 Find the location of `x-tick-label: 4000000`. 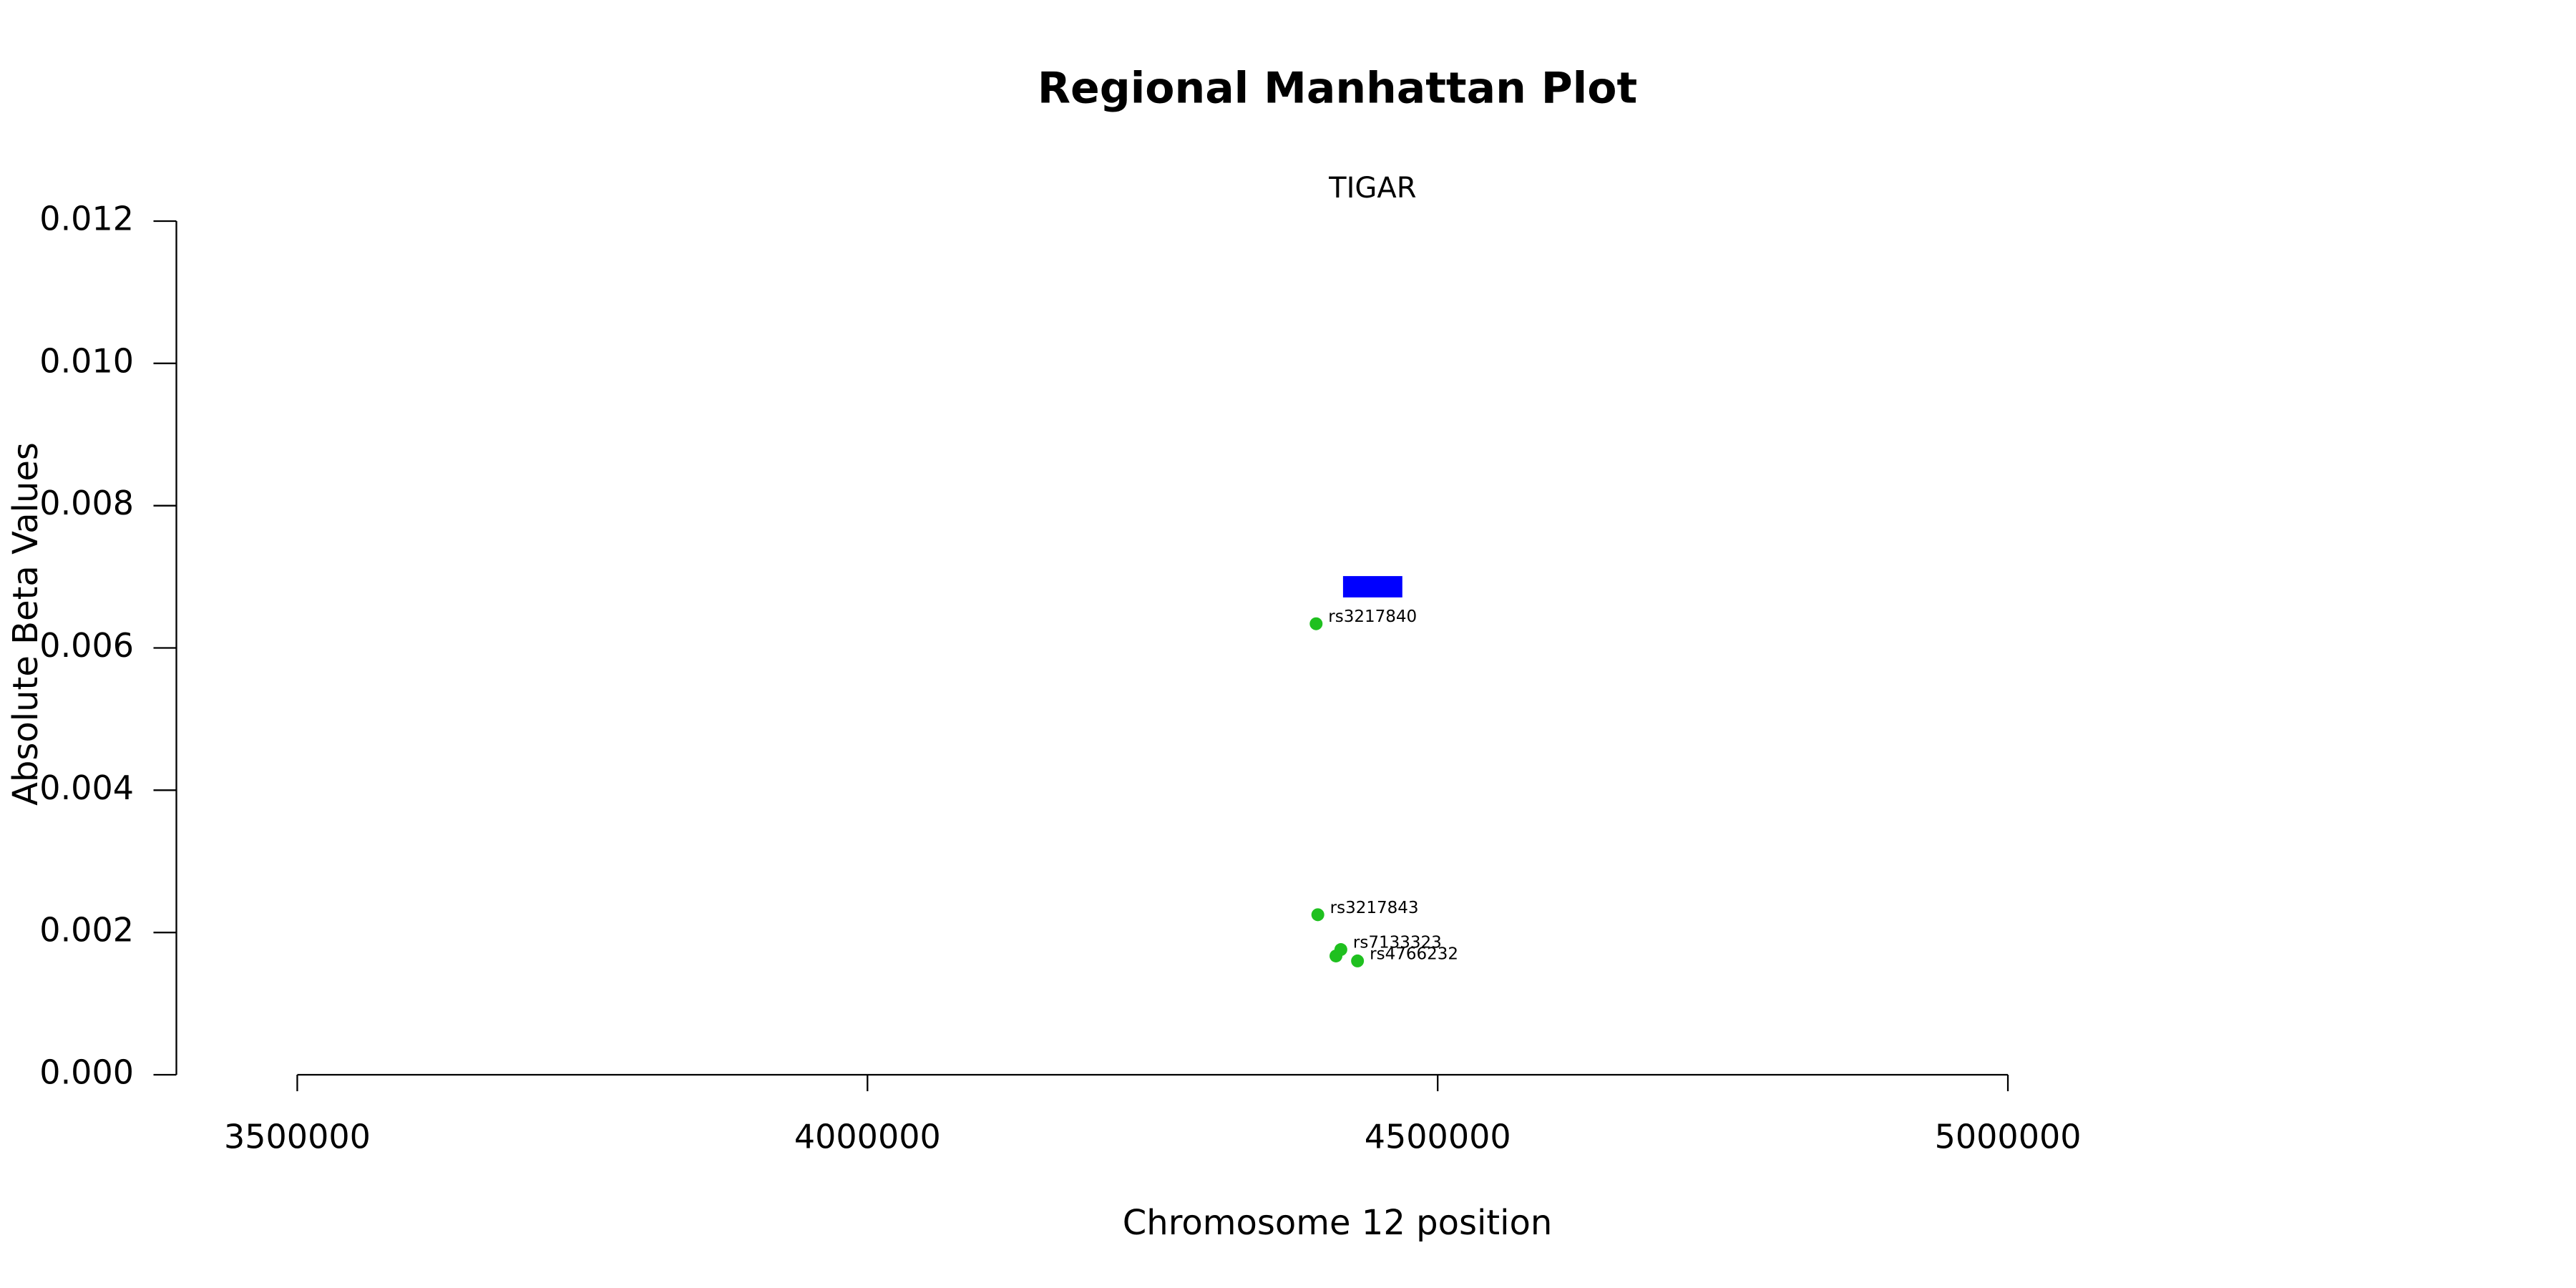

x-tick-label: 4000000 is located at coordinates (867, 1137).